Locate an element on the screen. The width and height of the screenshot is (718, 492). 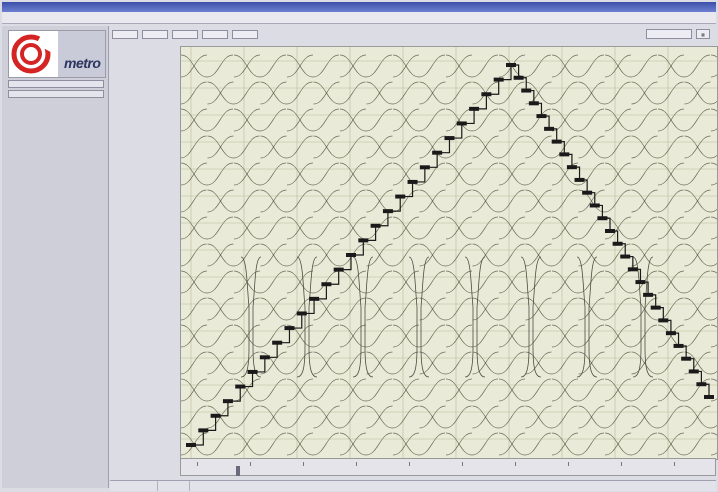
toolbar-icon-button: ▦ is located at coordinates (703, 34).